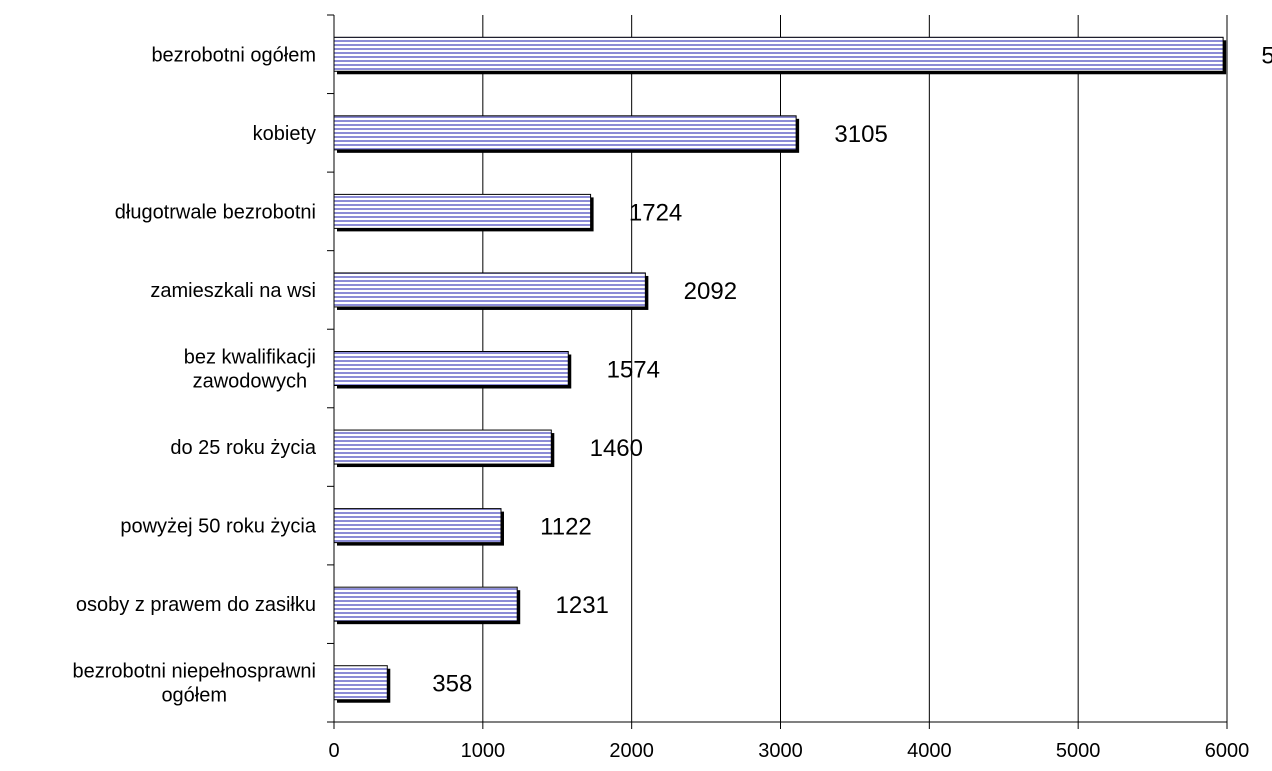 The width and height of the screenshot is (1272, 771). I want to click on value-label: 5974, so click(1266, 55).